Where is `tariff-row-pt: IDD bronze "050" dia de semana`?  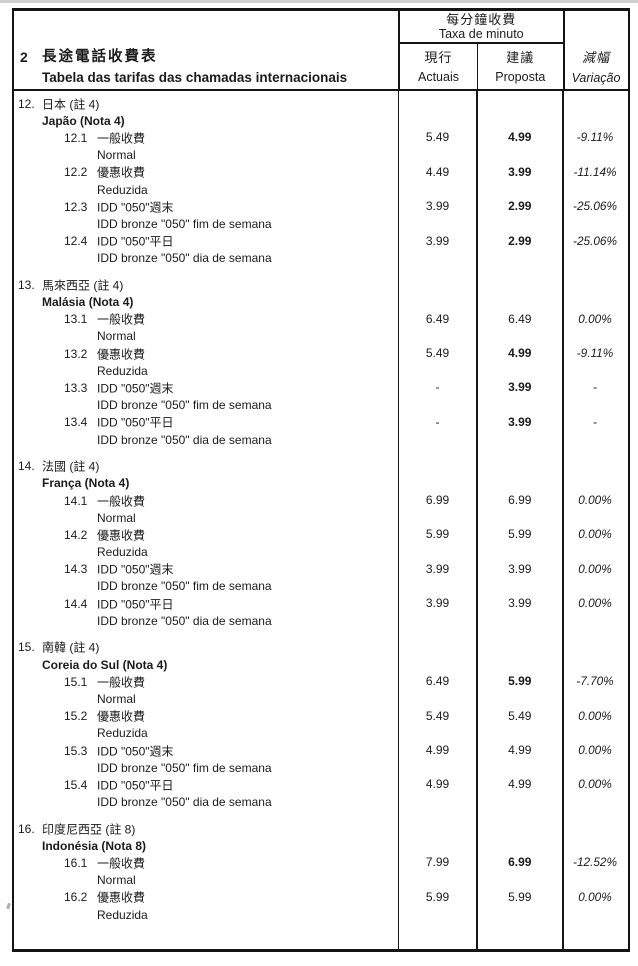 tariff-row-pt: IDD bronze "050" dia de semana is located at coordinates (321, 801).